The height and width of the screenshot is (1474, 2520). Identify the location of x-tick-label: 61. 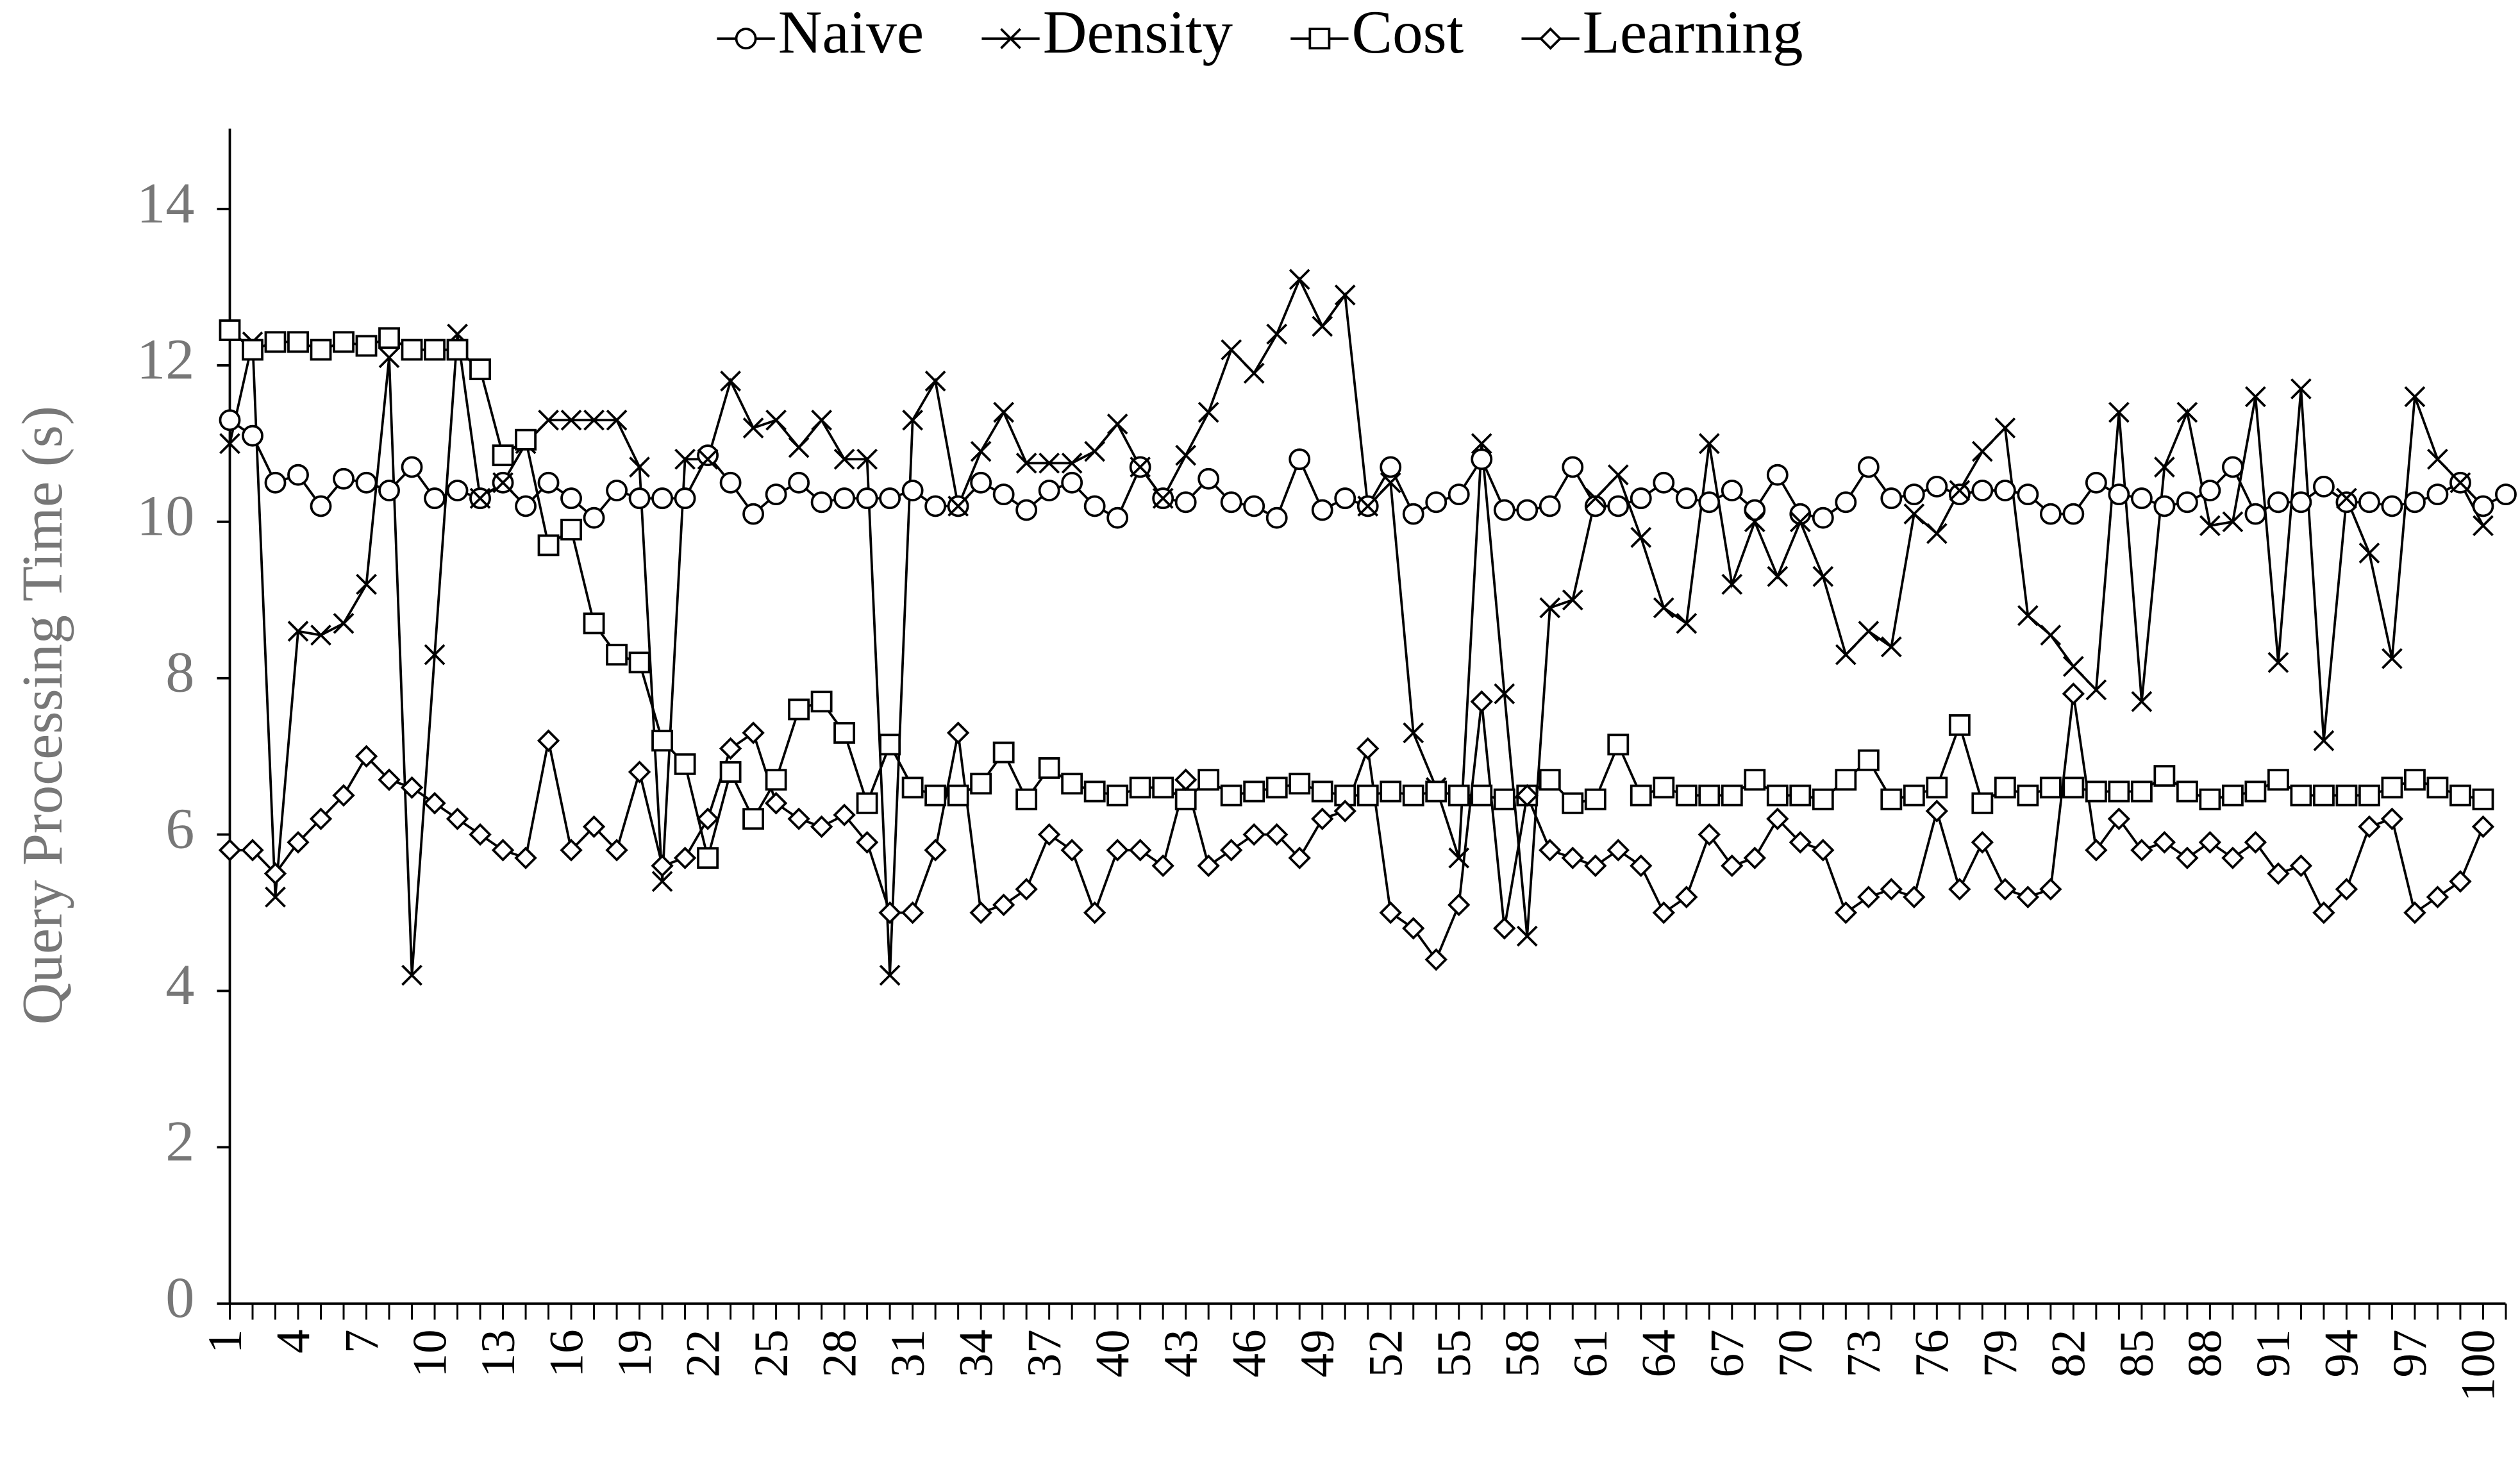
(1590, 1353).